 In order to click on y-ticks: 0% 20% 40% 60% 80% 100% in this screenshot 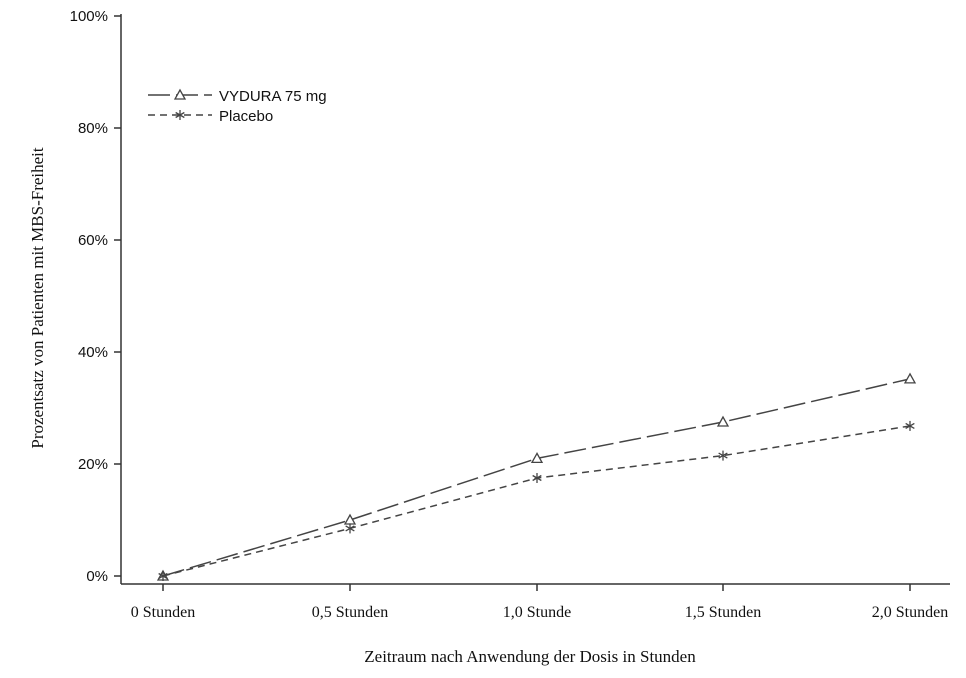, I will do `click(95, 296)`.